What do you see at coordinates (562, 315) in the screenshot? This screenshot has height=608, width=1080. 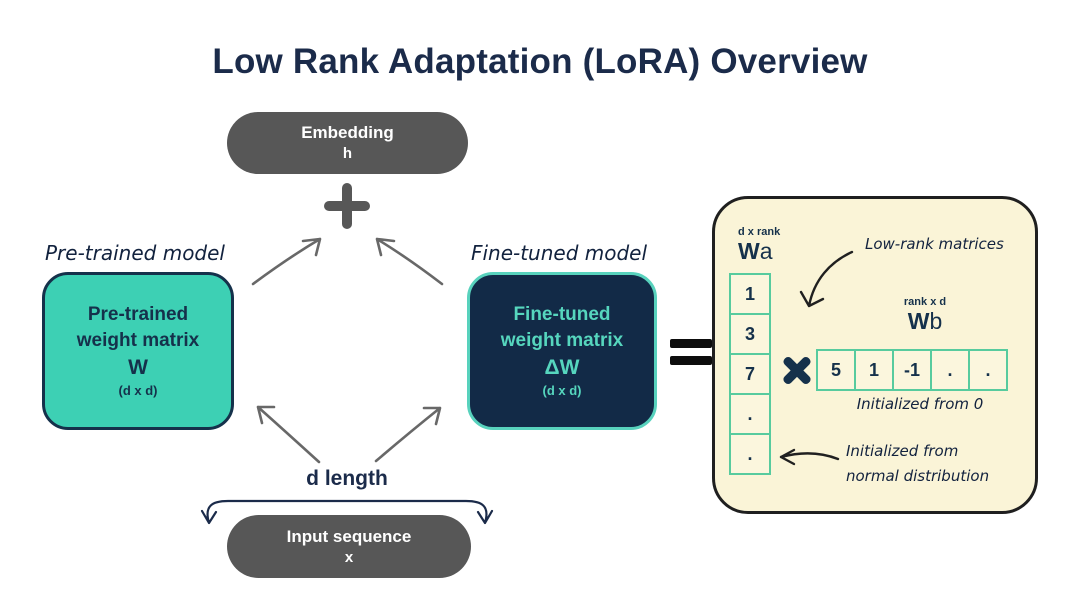 I see `finetuned-line1: Fine-tuned` at bounding box center [562, 315].